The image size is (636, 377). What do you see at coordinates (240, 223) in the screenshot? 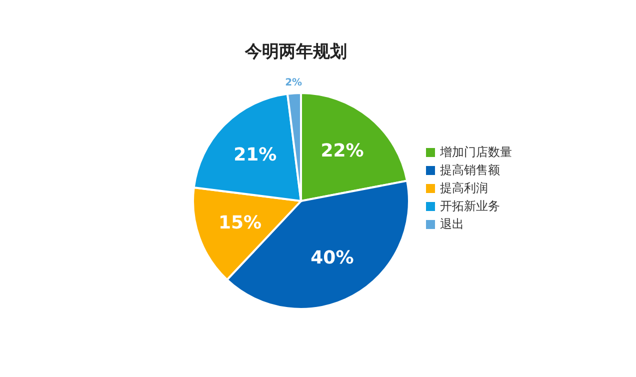
I see `data-label: 15%` at bounding box center [240, 223].